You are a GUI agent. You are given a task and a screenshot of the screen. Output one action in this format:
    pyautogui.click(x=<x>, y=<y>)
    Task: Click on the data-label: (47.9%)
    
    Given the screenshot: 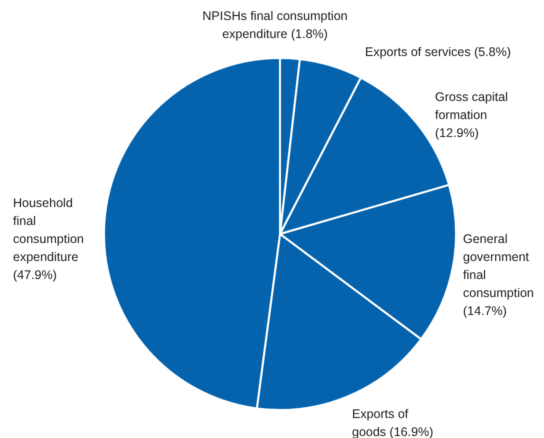 What is the action you would take?
    pyautogui.click(x=35, y=275)
    